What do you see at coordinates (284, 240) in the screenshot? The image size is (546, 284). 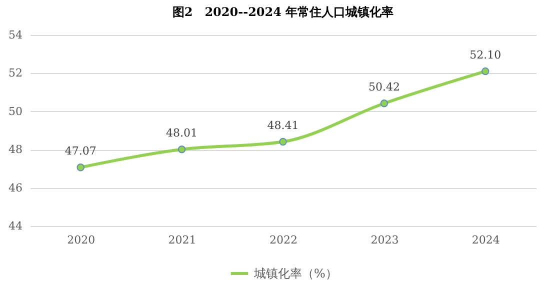 I see `x-tick-label: 2022` at bounding box center [284, 240].